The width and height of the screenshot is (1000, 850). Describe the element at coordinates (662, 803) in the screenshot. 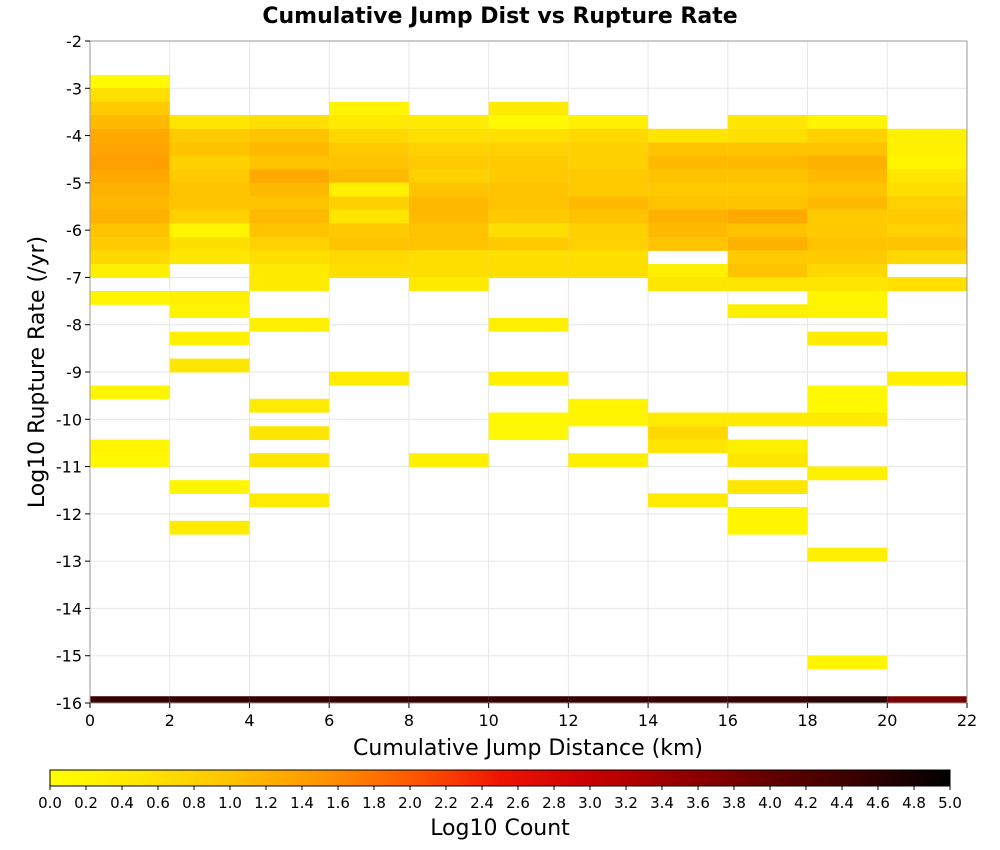

I see `colorbar-tick-label: 3.4` at that location.